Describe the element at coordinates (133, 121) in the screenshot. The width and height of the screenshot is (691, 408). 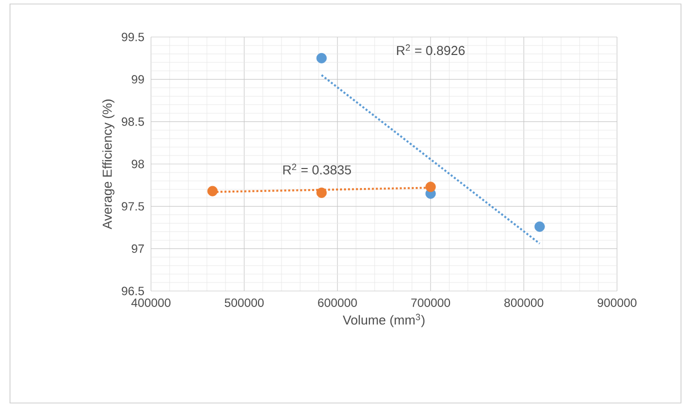
I see `y-tick-label: 98.5` at that location.